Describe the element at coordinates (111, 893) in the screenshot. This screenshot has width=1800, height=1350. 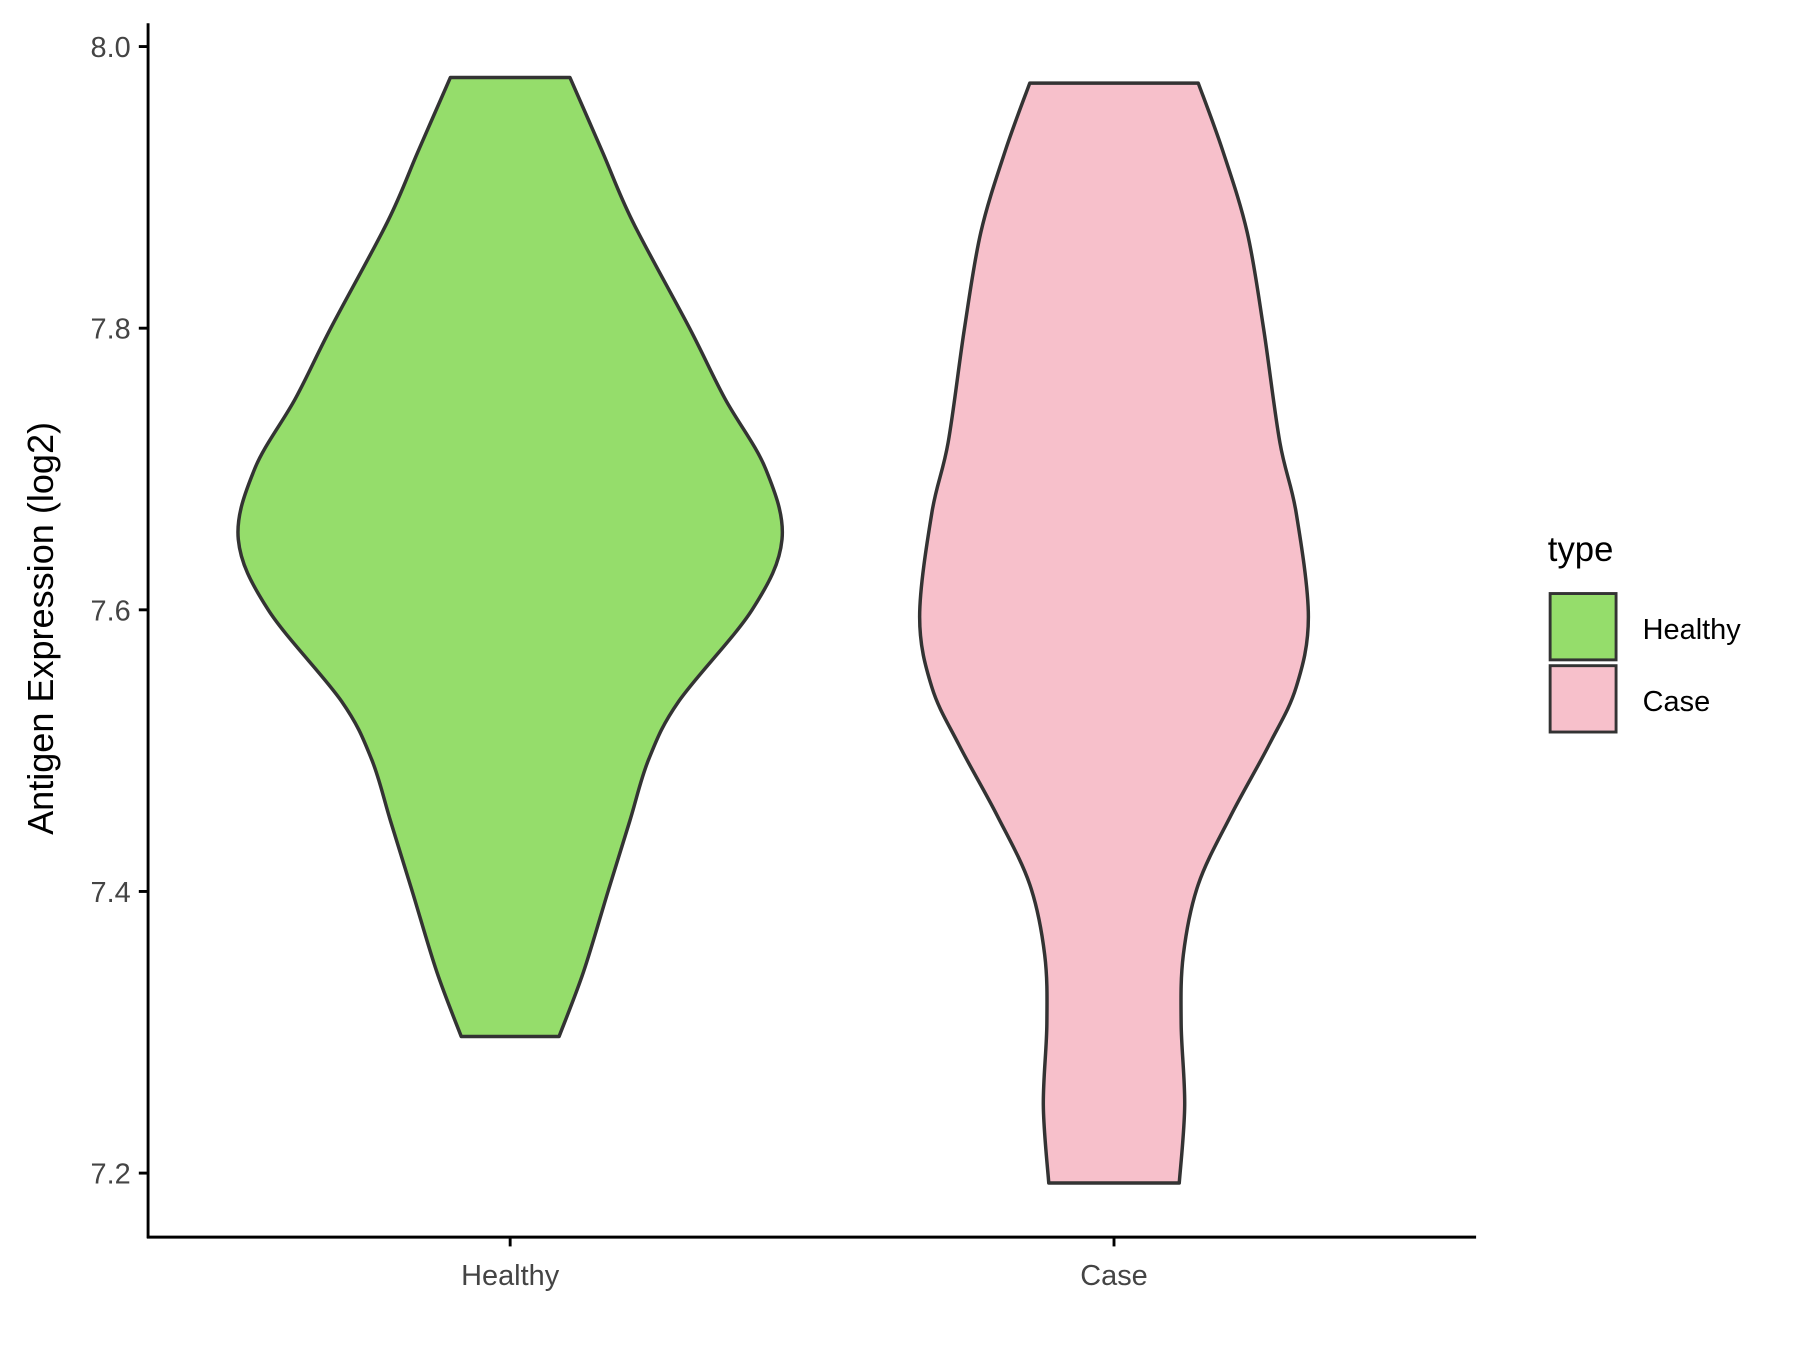
I see `y-tick-label: 7.4` at that location.